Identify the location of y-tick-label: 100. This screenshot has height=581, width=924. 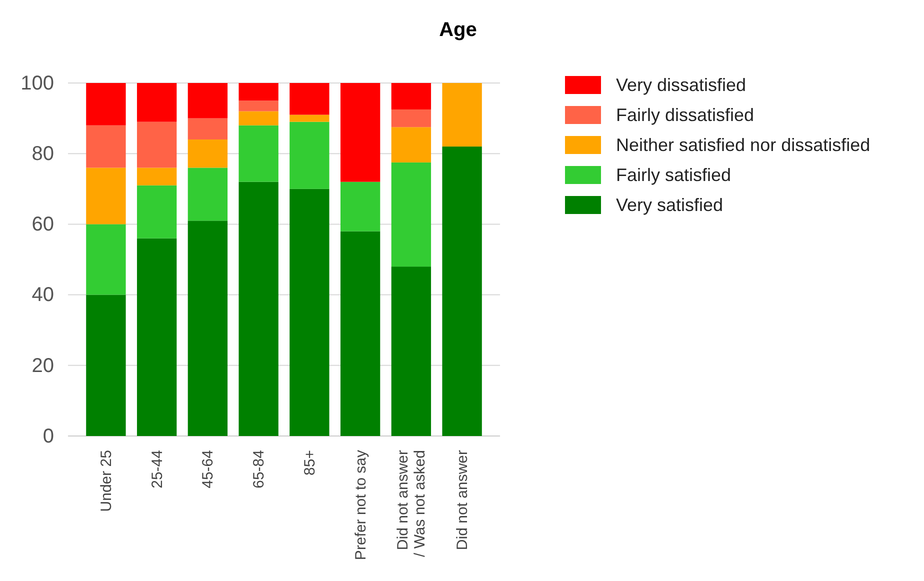
(37, 83).